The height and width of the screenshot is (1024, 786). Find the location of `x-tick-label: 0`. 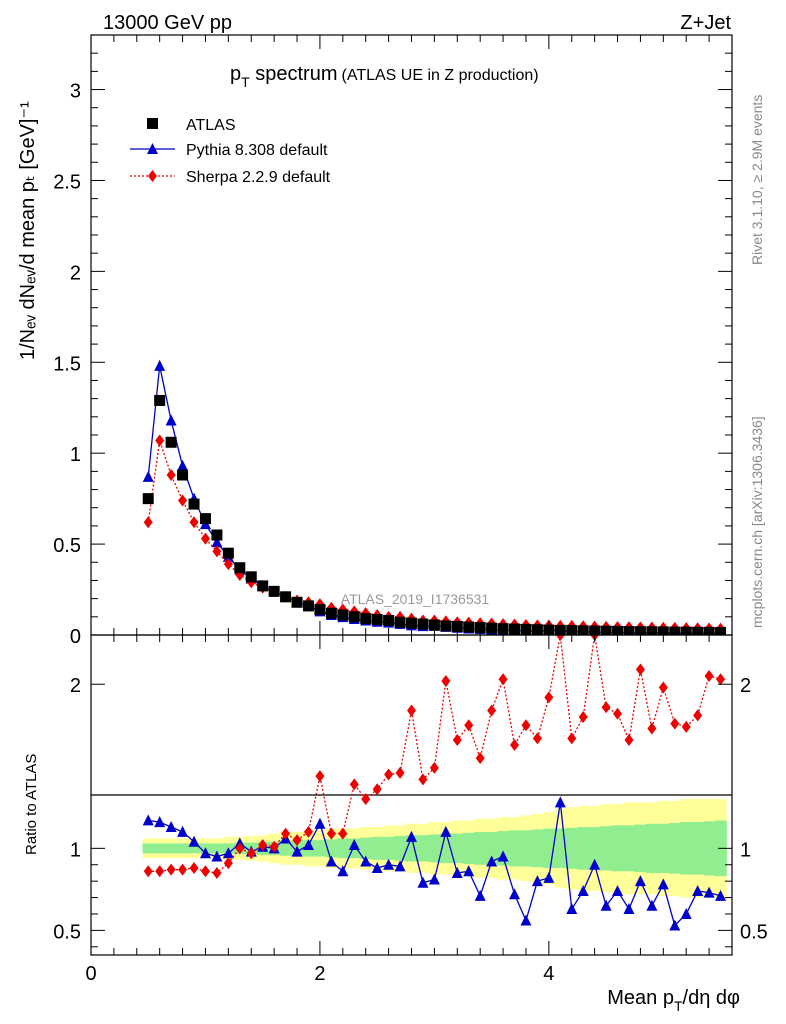

x-tick-label: 0 is located at coordinates (90, 974).